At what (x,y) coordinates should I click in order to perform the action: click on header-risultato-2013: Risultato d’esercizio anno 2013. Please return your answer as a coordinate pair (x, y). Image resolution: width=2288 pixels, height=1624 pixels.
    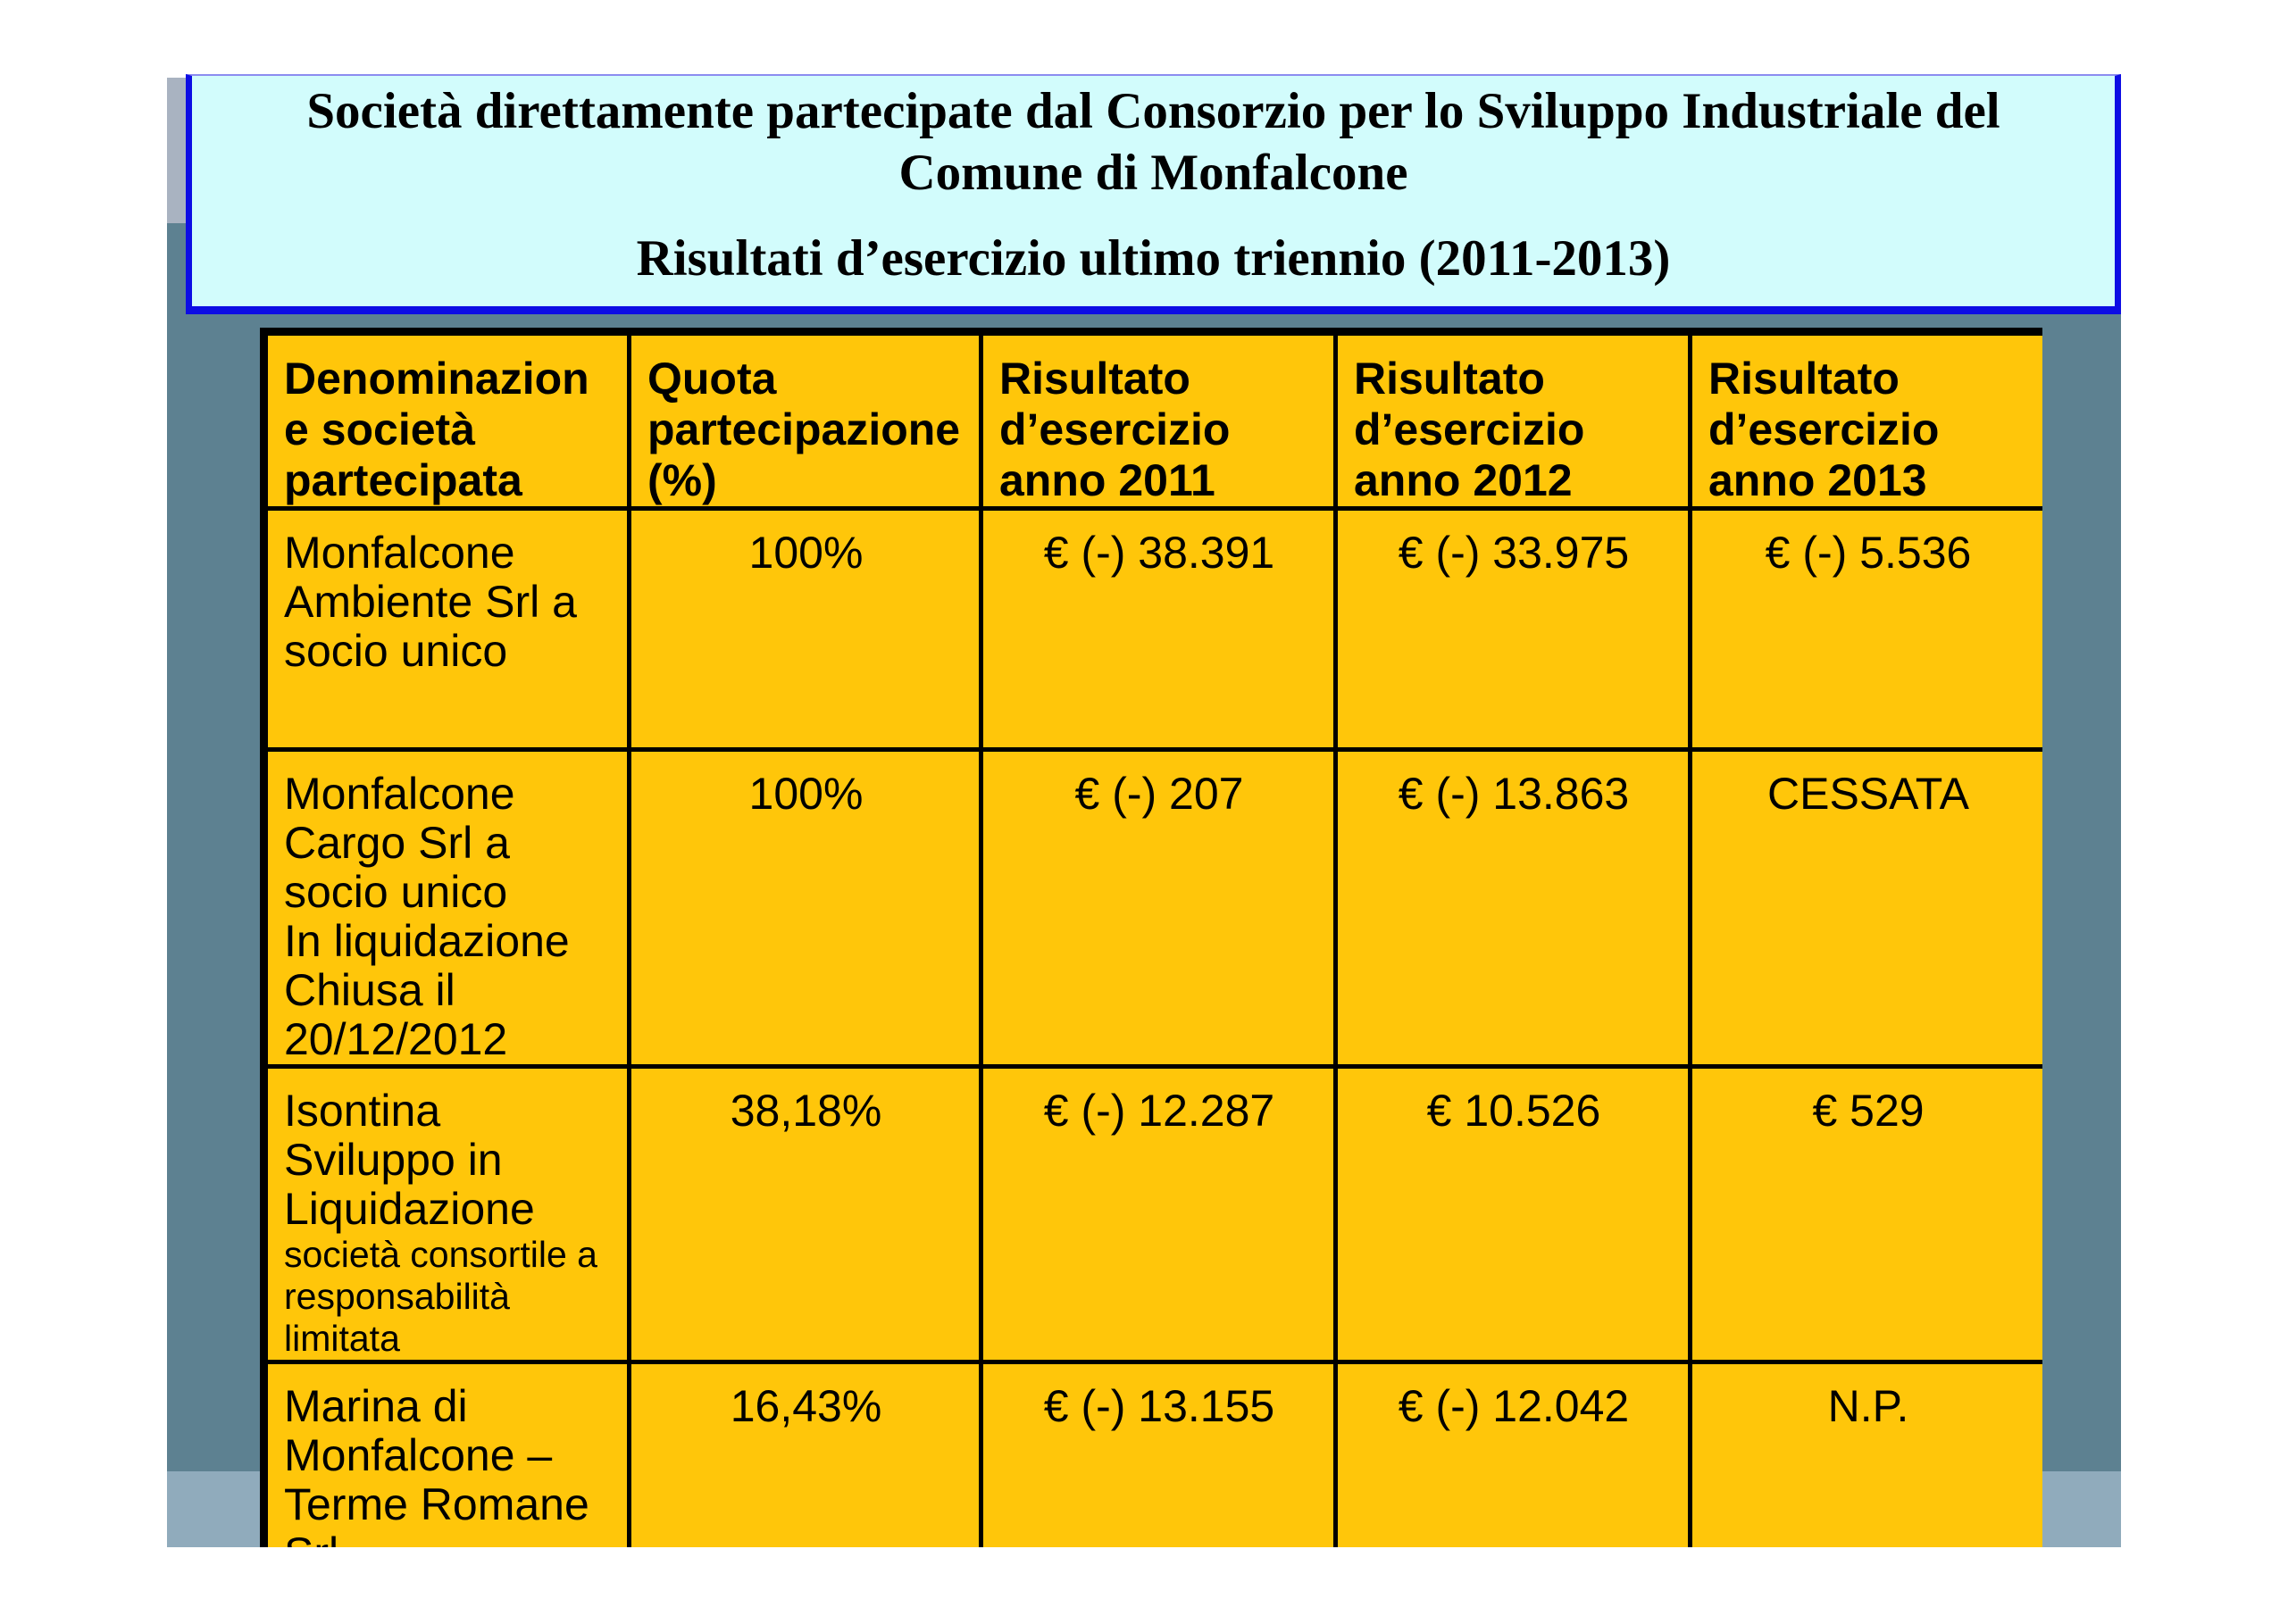
    Looking at the image, I should click on (1865, 420).